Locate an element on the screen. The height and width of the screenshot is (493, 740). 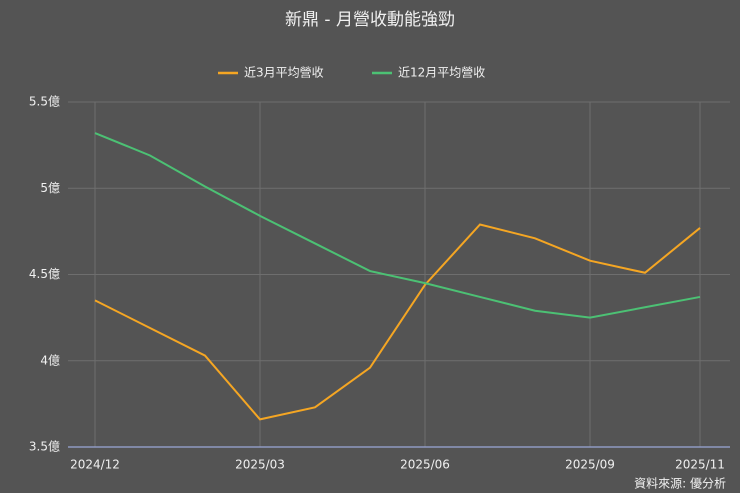
y-tick-label: 5.5億 is located at coordinates (44, 102).